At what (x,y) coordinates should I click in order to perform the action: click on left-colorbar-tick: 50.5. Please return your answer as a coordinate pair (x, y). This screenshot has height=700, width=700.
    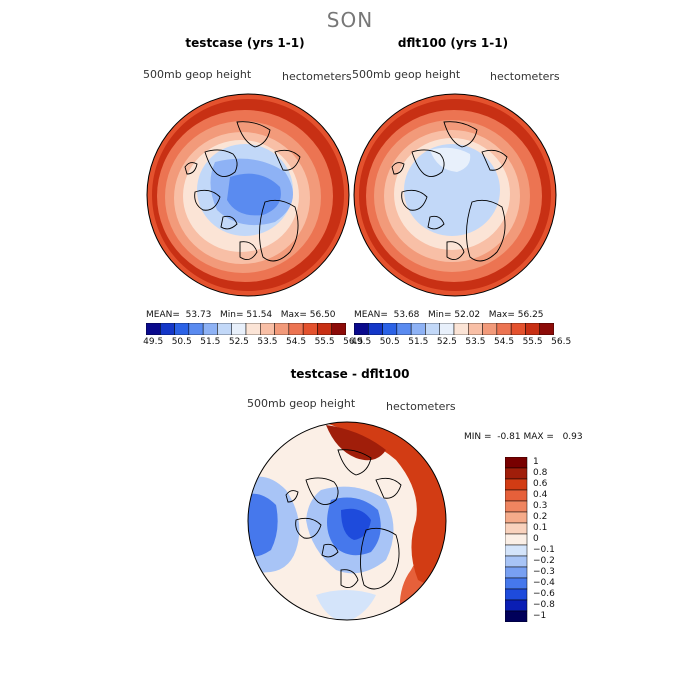
    Looking at the image, I should click on (181, 342).